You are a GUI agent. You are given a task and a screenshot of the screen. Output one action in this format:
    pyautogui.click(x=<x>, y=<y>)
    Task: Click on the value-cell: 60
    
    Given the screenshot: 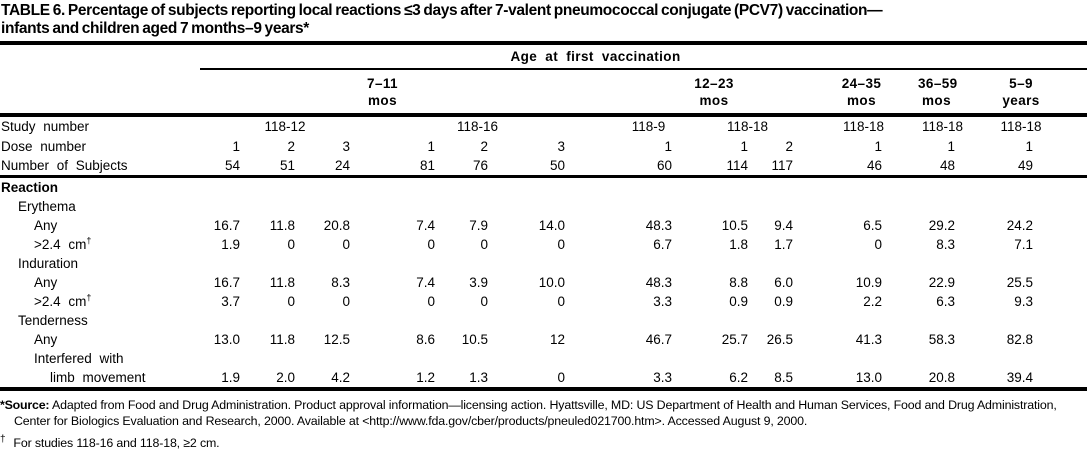 What is the action you would take?
    pyautogui.click(x=618, y=167)
    